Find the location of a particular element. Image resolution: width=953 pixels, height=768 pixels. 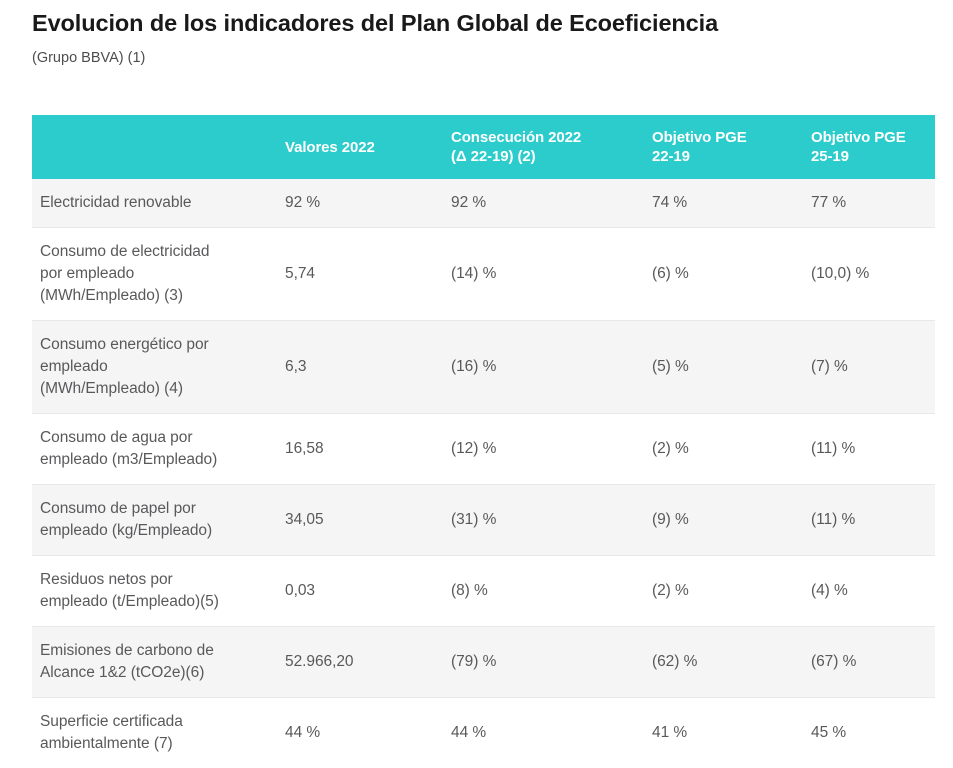

row-value-cell: (5) % is located at coordinates (725, 367).